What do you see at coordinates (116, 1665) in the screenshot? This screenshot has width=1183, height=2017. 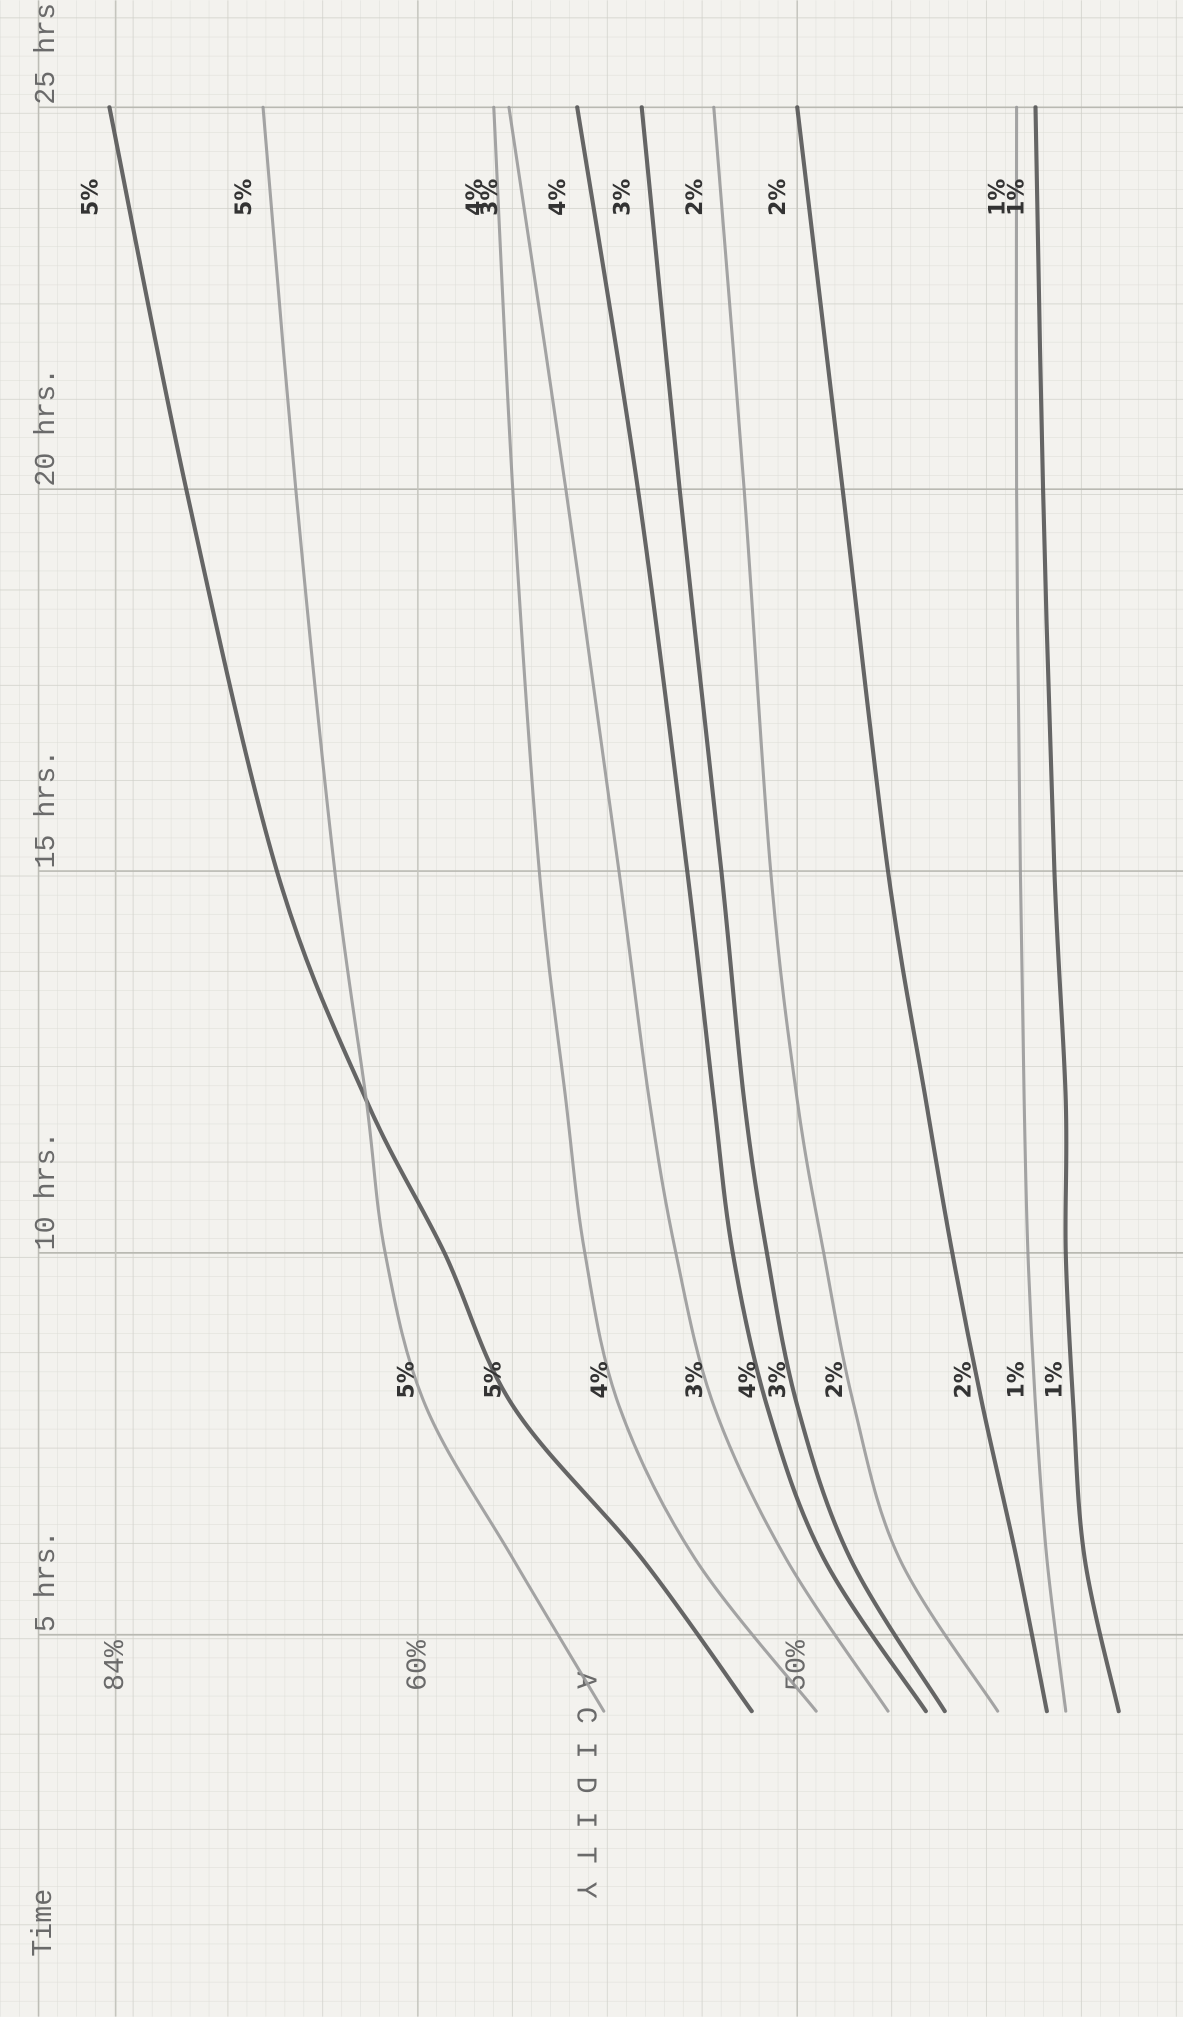 I see `y-tick-label: 84%` at bounding box center [116, 1665].